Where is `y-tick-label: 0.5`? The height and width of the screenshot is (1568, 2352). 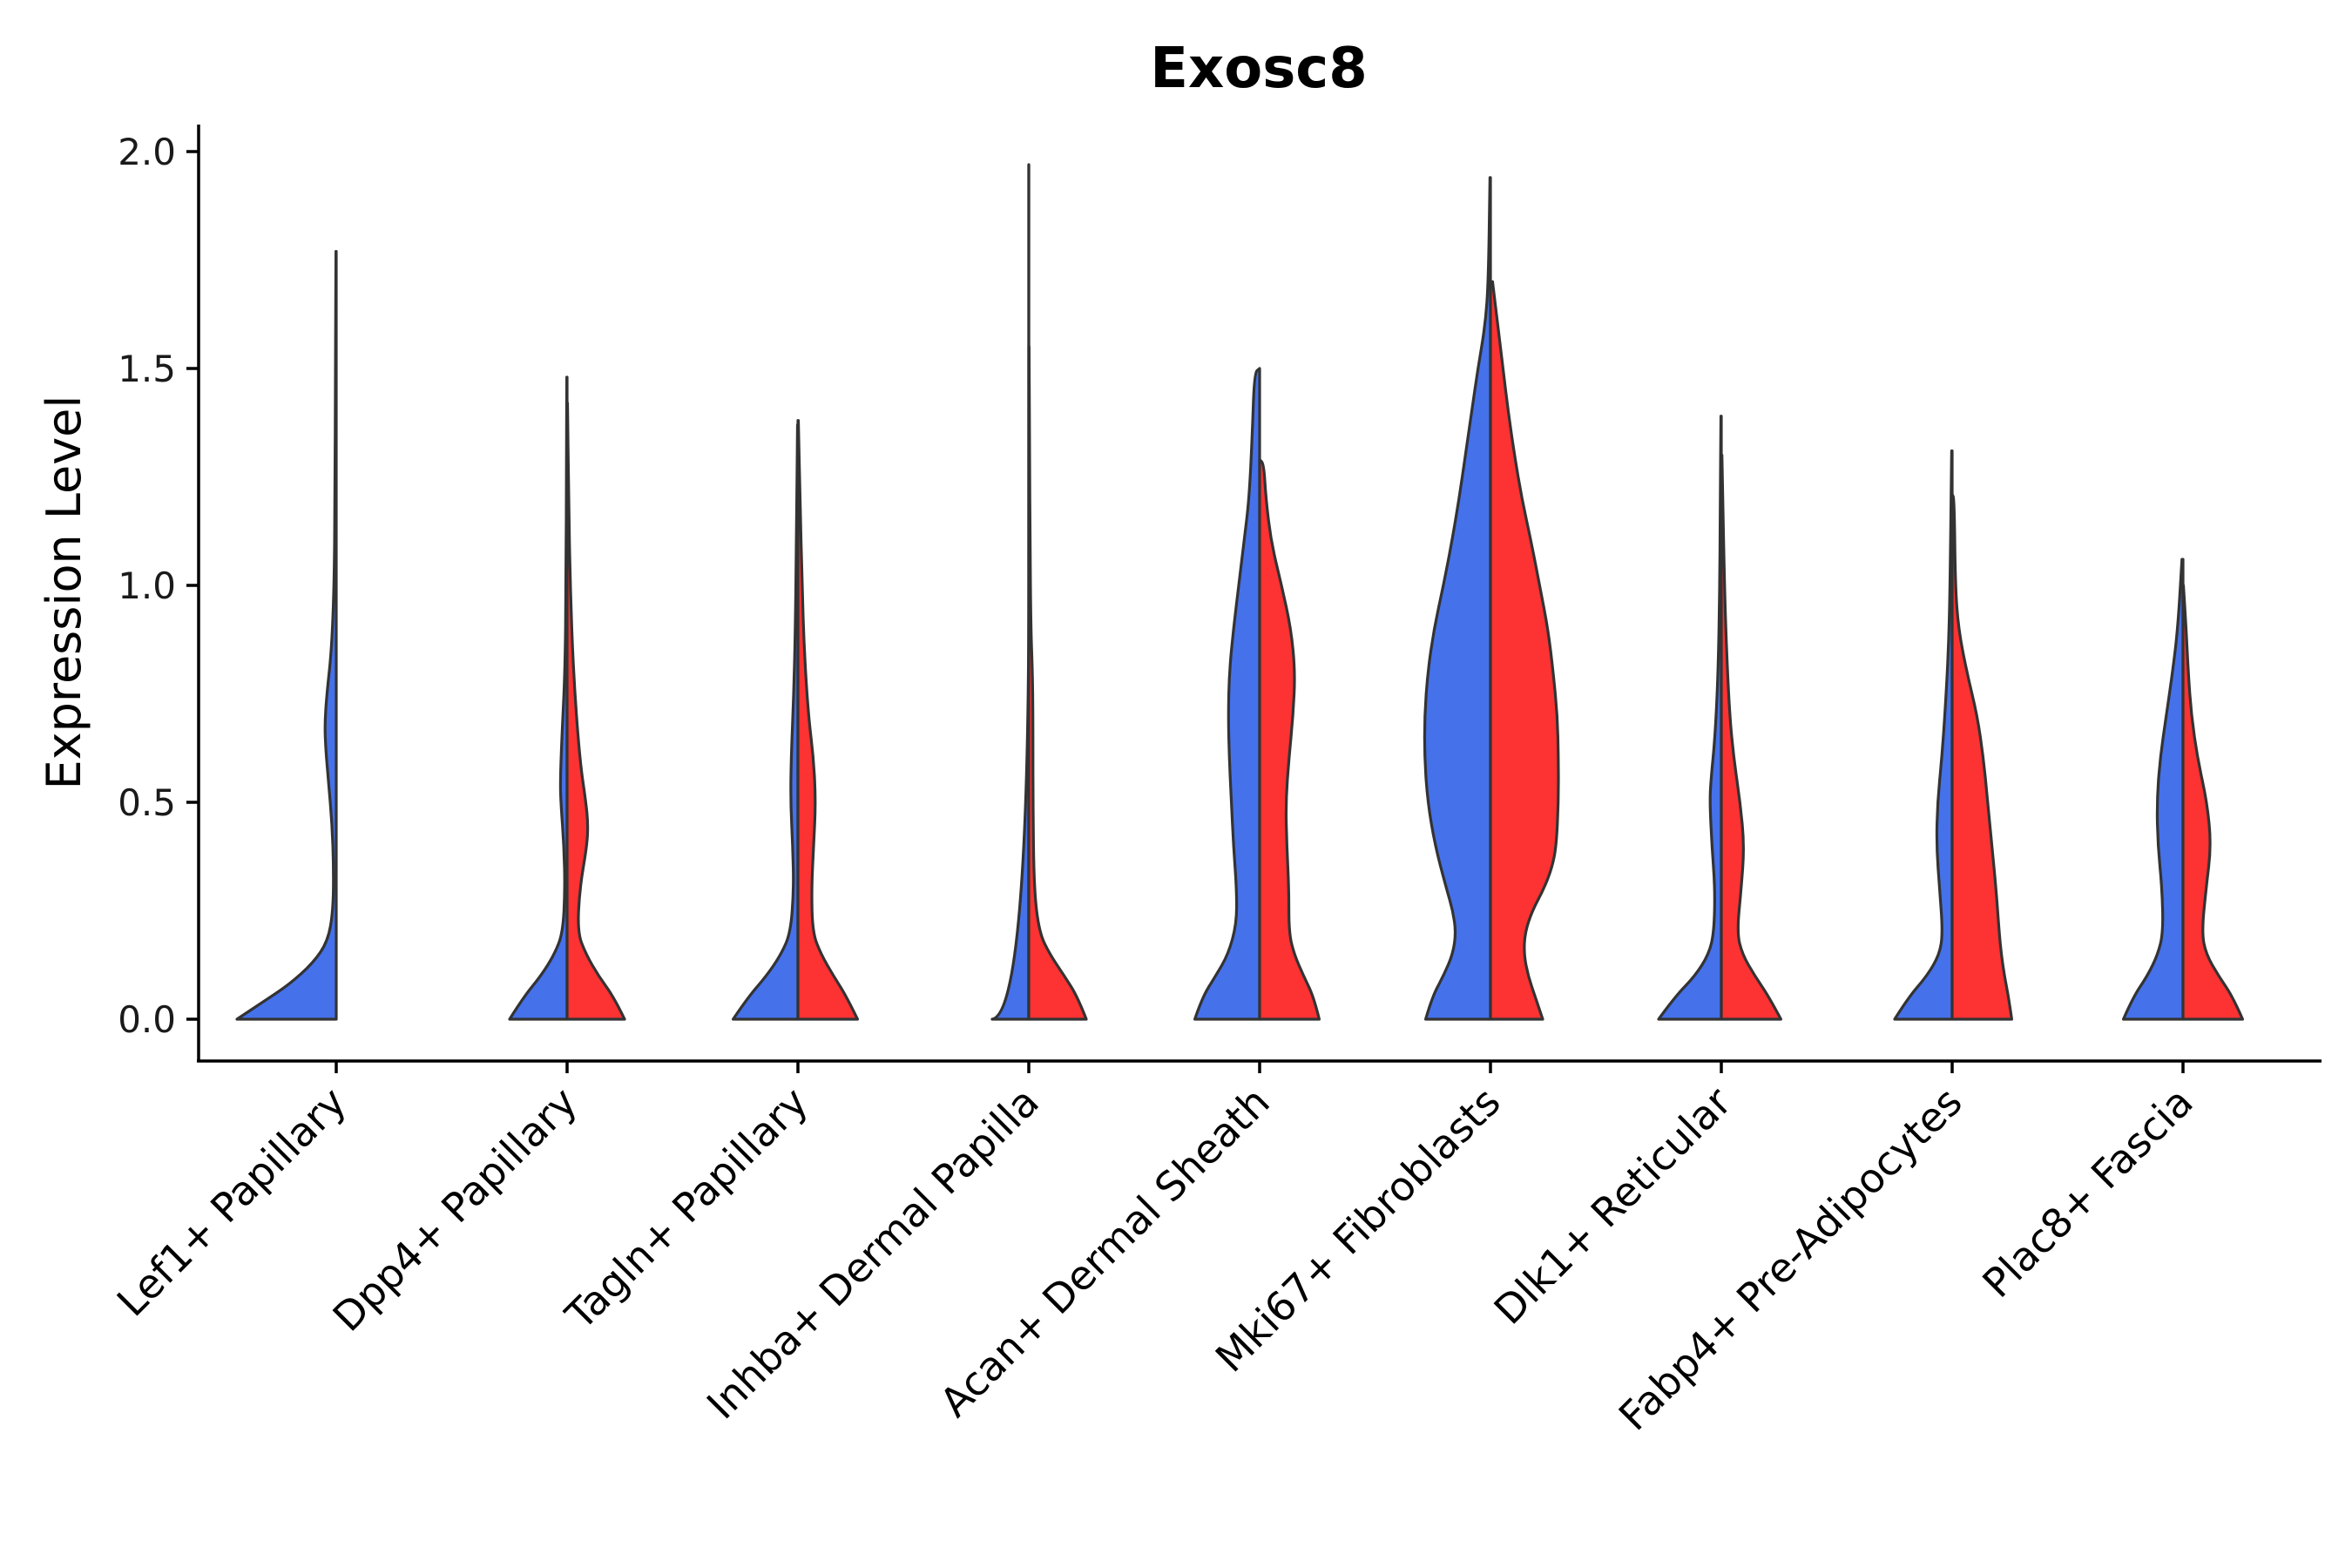 y-tick-label: 0.5 is located at coordinates (147, 802).